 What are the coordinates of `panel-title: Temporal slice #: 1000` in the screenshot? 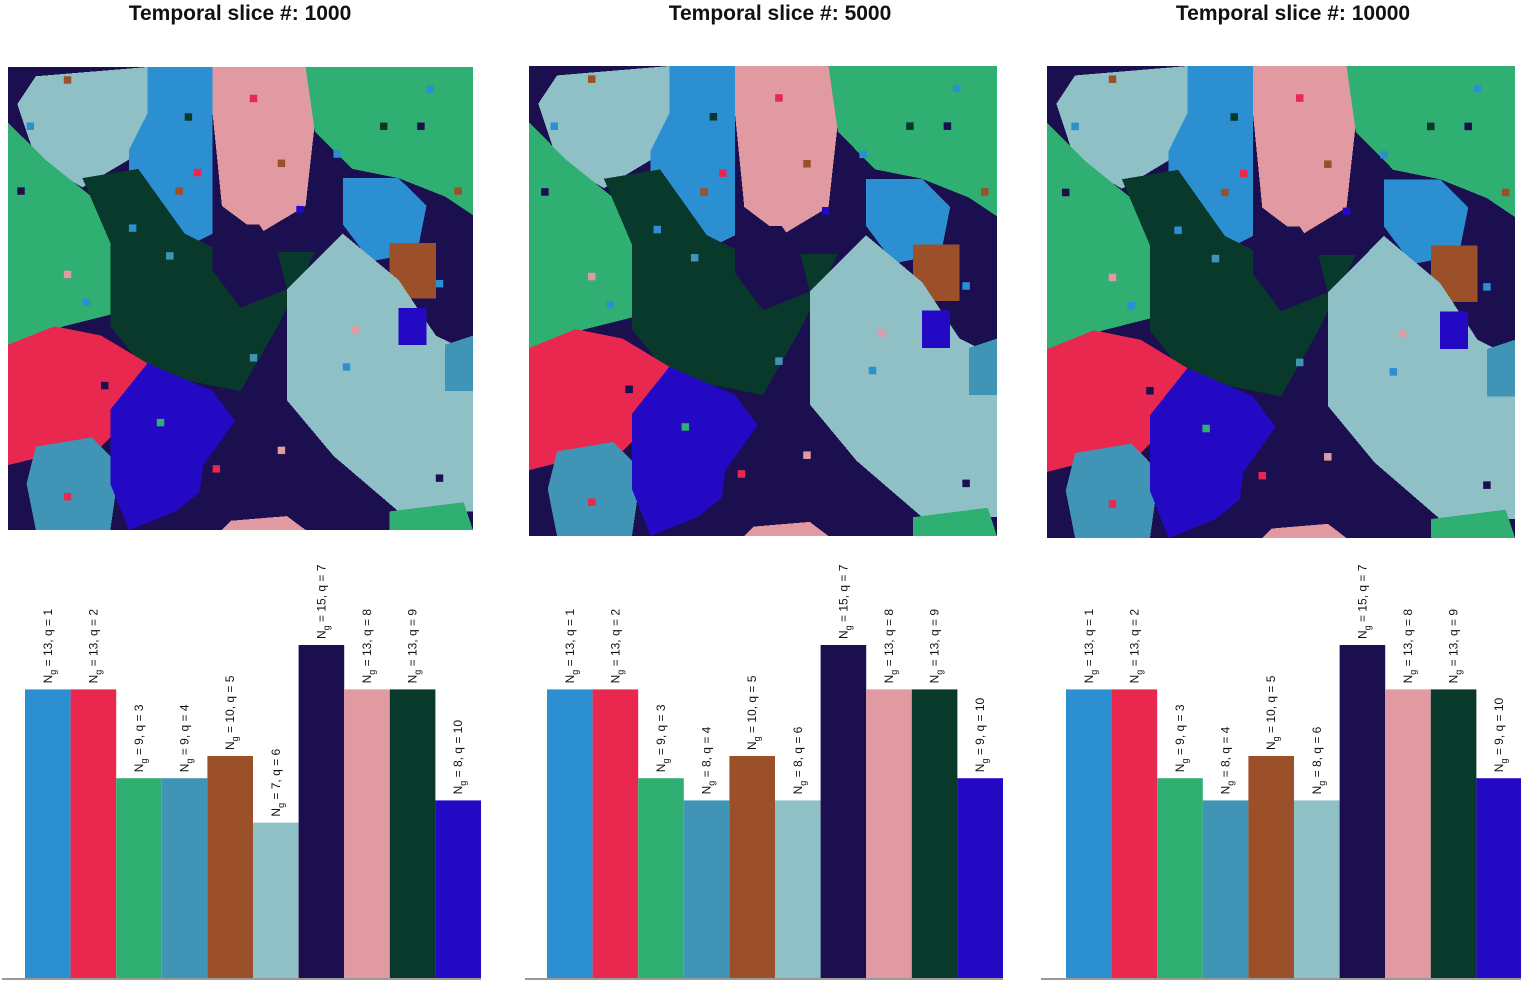 It's located at (240, 13).